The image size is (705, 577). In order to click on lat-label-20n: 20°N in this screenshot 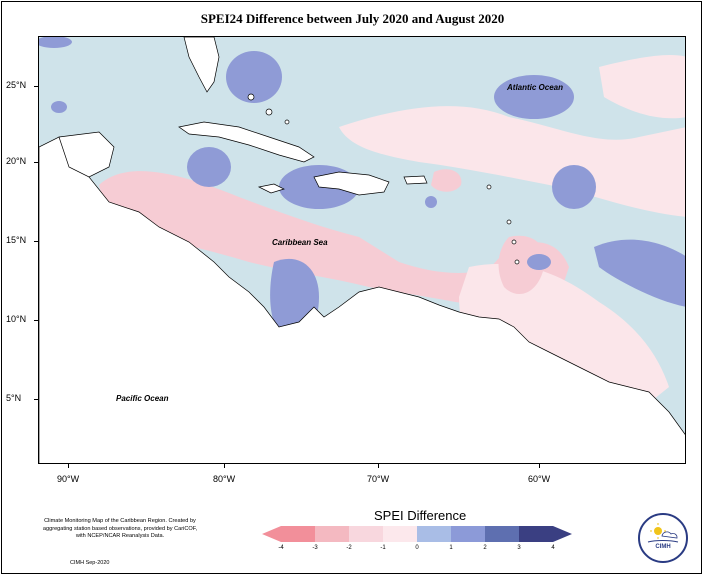, I will do `click(16, 161)`.